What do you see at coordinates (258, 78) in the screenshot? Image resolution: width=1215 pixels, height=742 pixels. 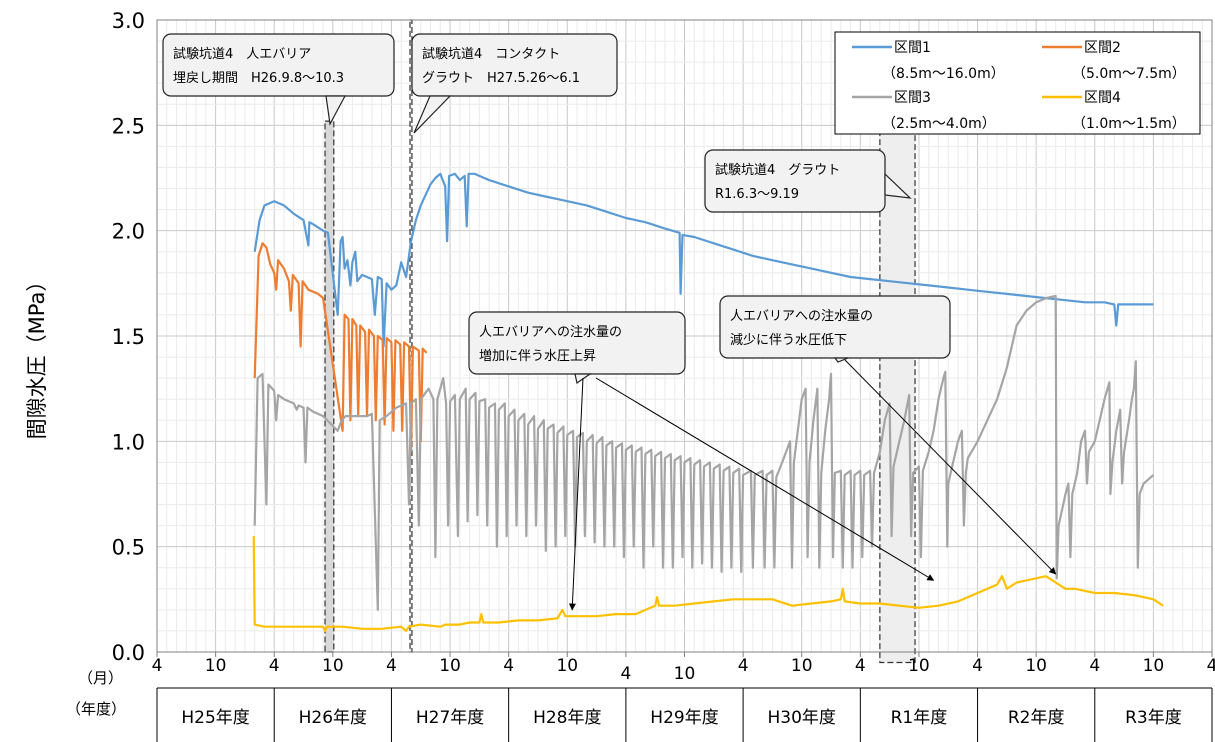 I see `callout-line2: 埋戻し期間 H26.9.8～10.3` at bounding box center [258, 78].